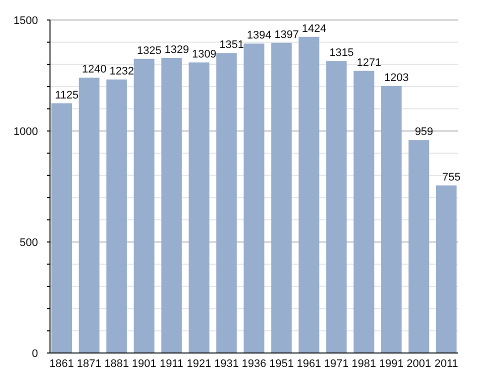 This screenshot has height=373, width=488. I want to click on y-tick-label: 1500, so click(26, 20).